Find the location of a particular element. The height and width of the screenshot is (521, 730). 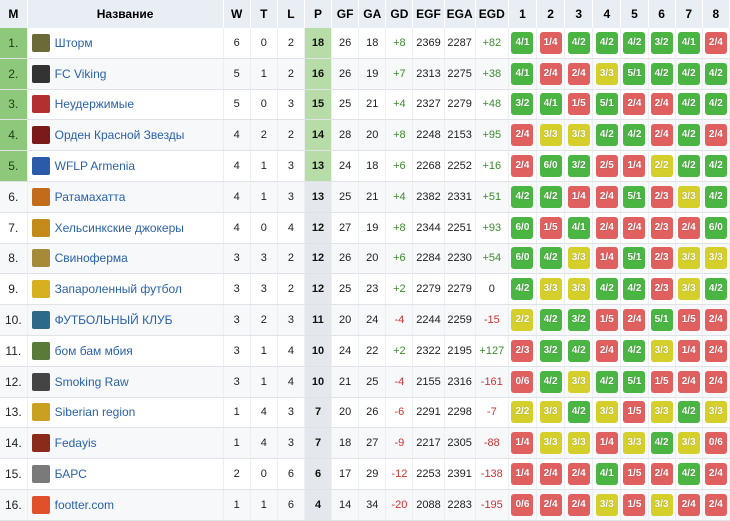

col-pos-header: М is located at coordinates (14, 14).